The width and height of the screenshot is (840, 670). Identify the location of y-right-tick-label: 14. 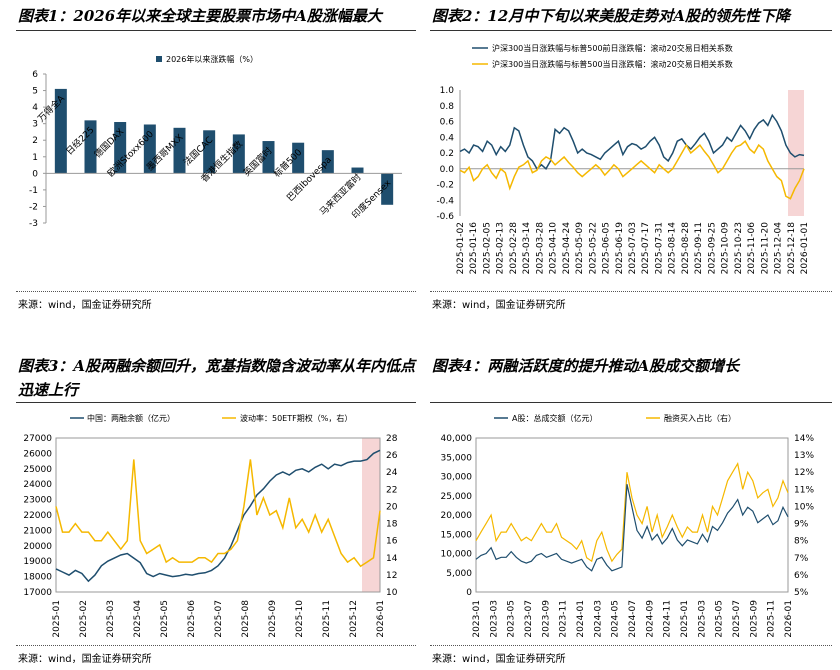
(392, 559).